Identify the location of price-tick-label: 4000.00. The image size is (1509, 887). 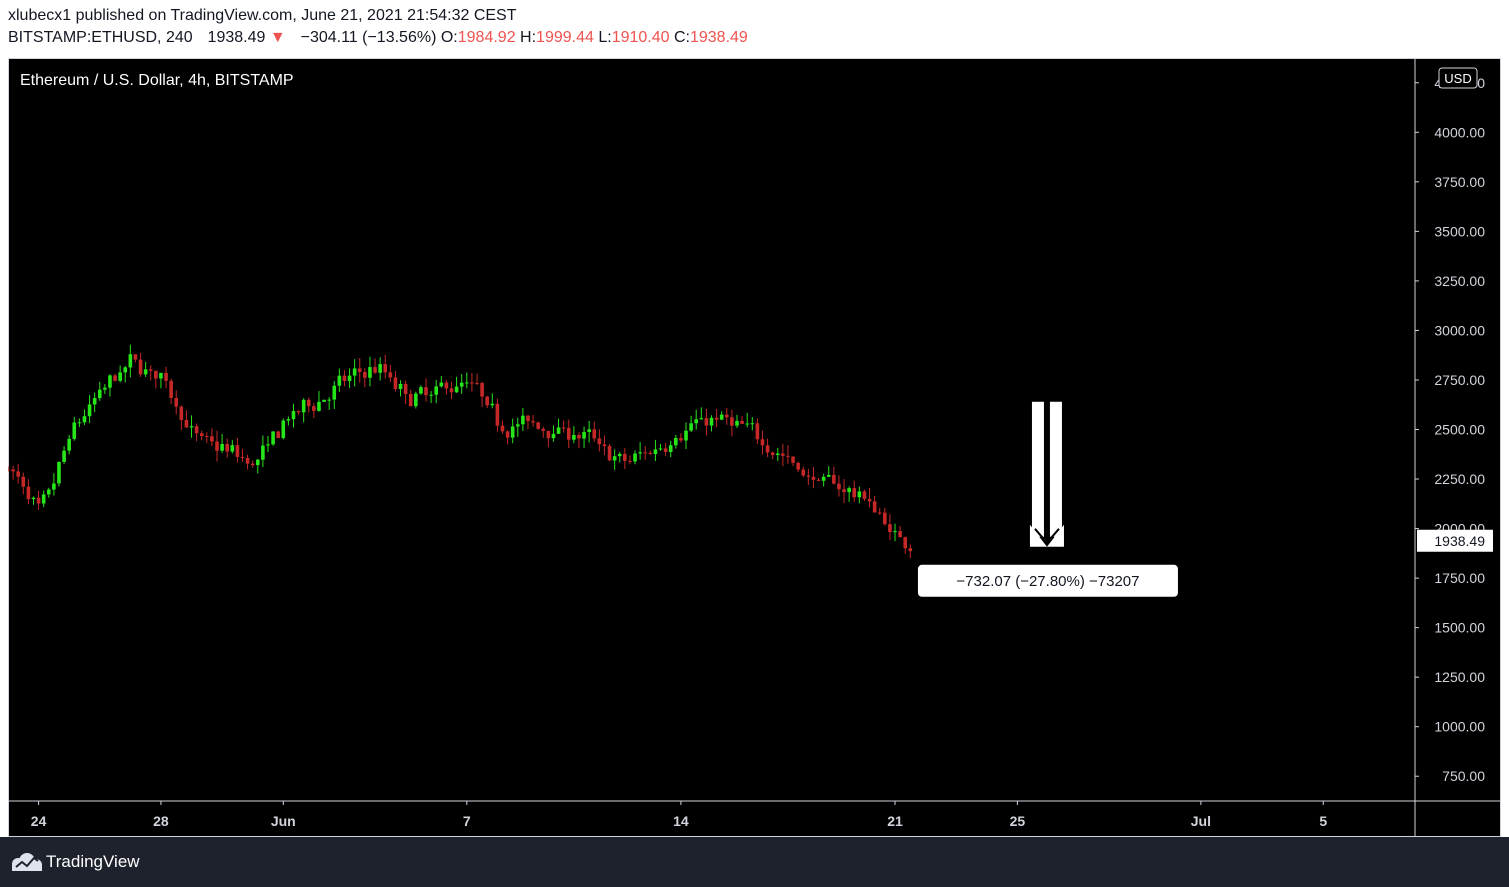
(1459, 132).